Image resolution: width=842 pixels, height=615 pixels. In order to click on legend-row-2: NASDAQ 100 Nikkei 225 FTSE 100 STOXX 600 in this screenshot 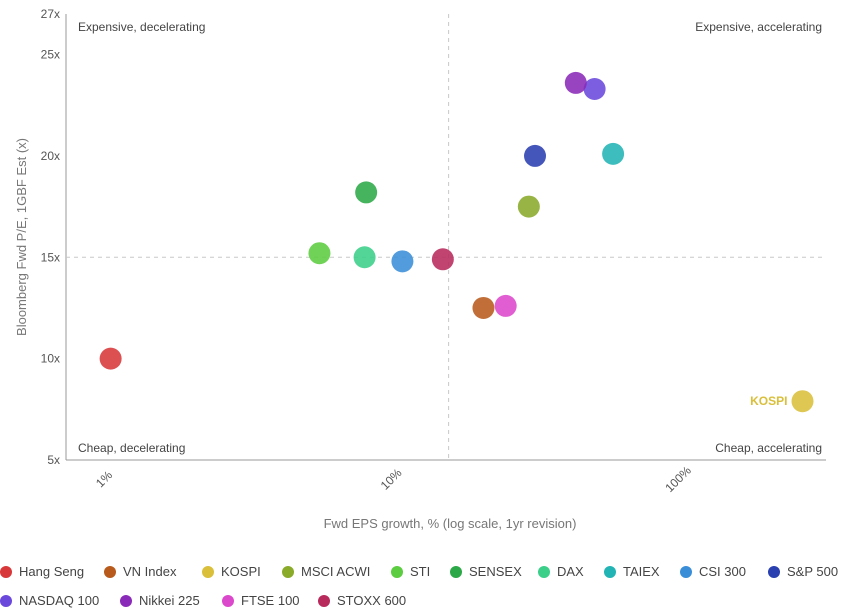, I will do `click(421, 604)`.